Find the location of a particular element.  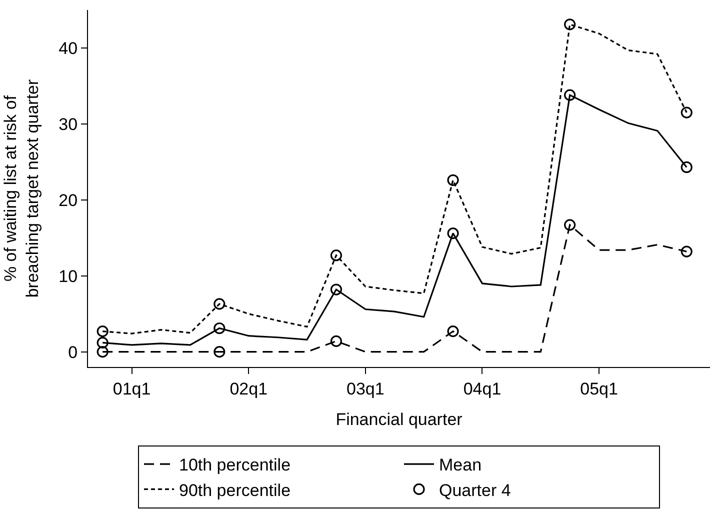

x-tick-label: 02q1 is located at coordinates (249, 388).